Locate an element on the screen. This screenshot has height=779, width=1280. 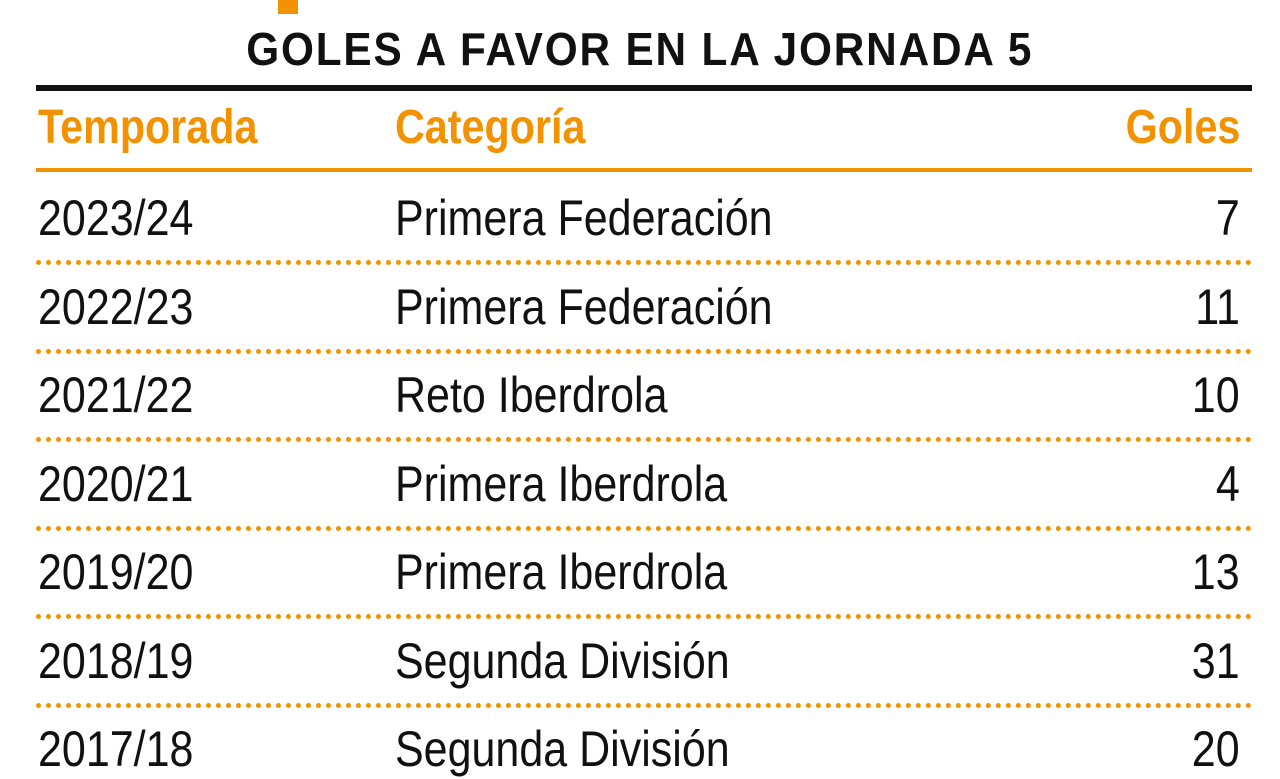
row-cell: 31 is located at coordinates (1090, 661).